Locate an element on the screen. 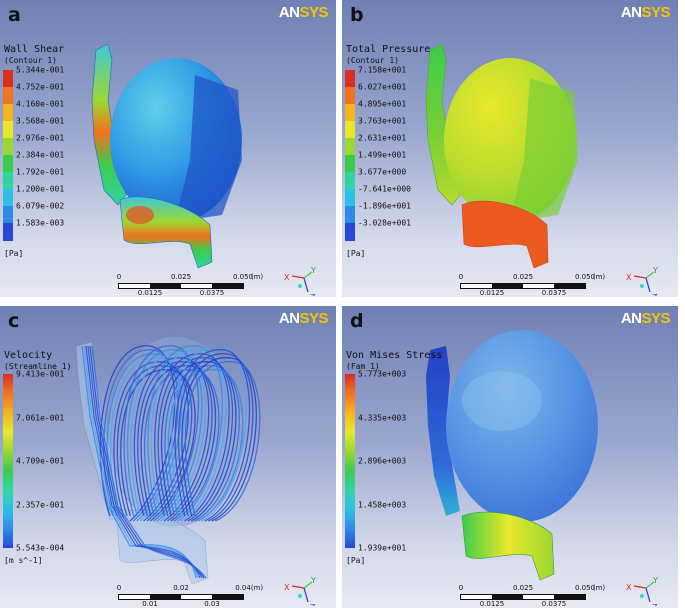  scale-bar-label: 0.01 is located at coordinates (150, 604).